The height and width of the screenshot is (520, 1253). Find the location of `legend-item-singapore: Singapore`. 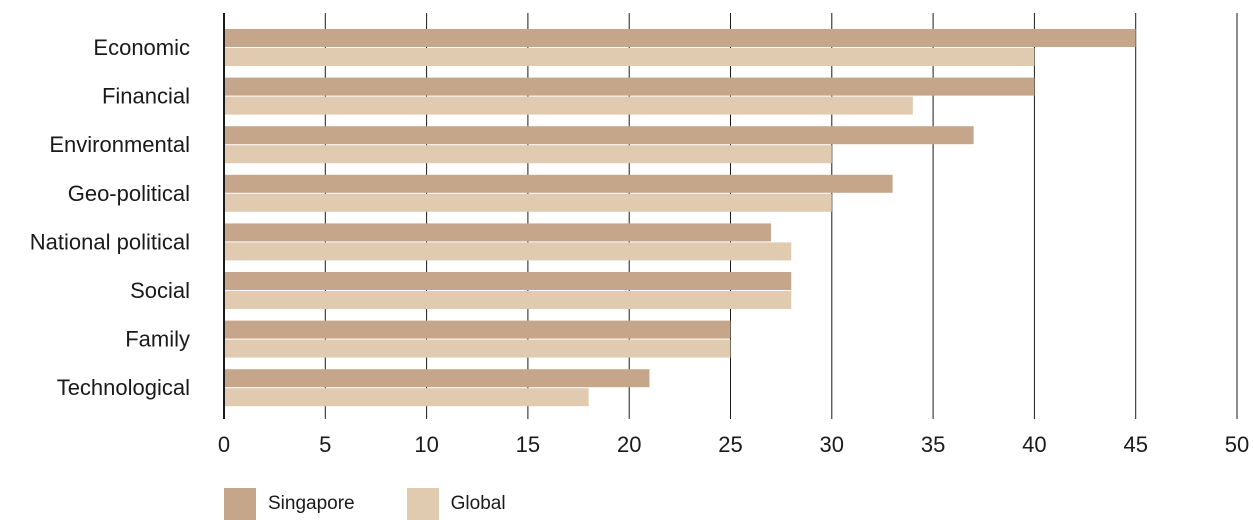

legend-item-singapore: Singapore is located at coordinates (289, 504).